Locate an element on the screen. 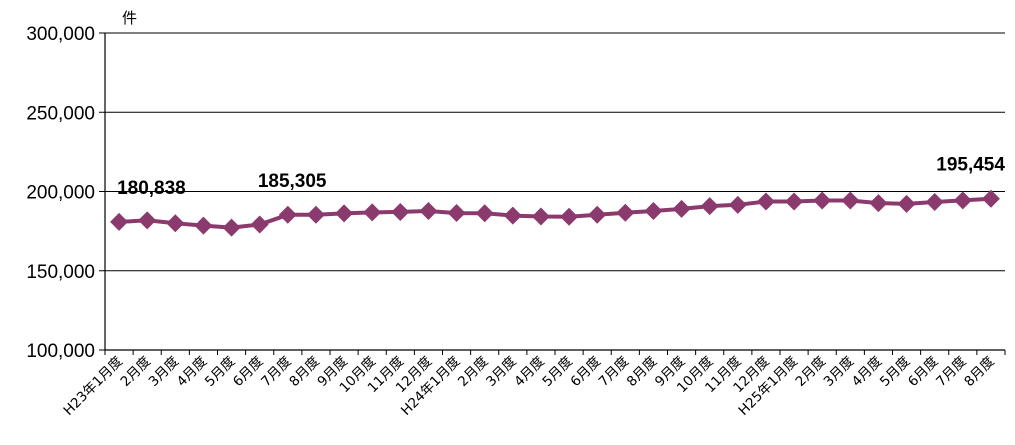  y-tick-label: 200,000 is located at coordinates (60, 193).